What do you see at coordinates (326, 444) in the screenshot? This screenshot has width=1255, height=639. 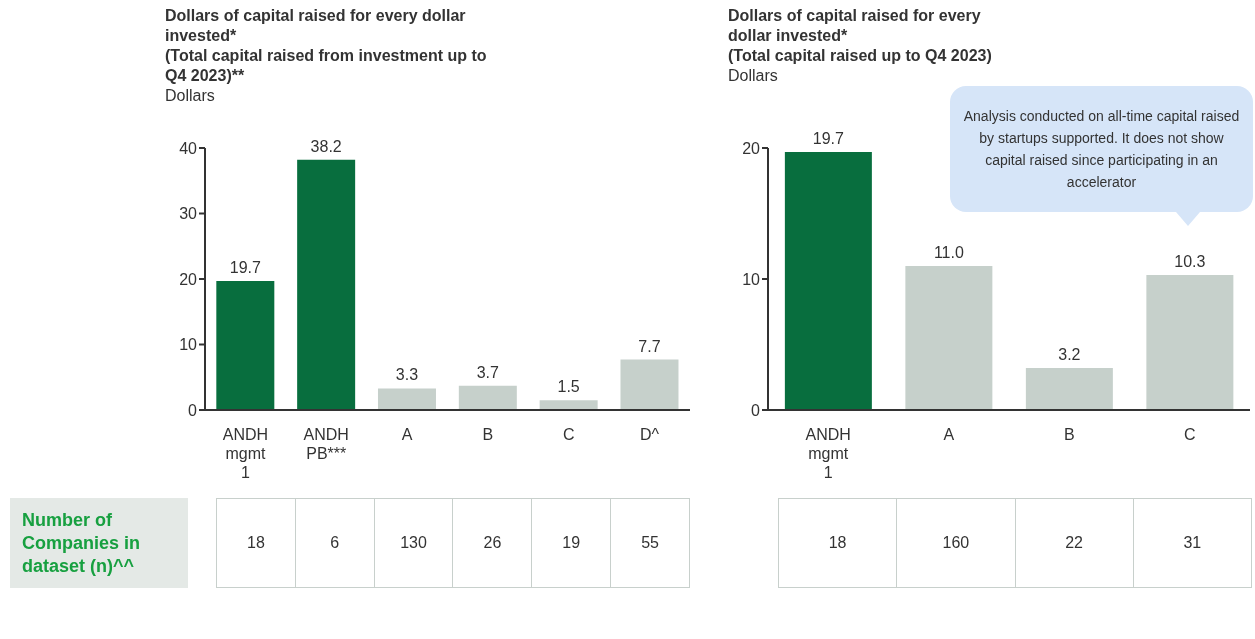 I see `x-tick-label: ANDH PB***` at bounding box center [326, 444].